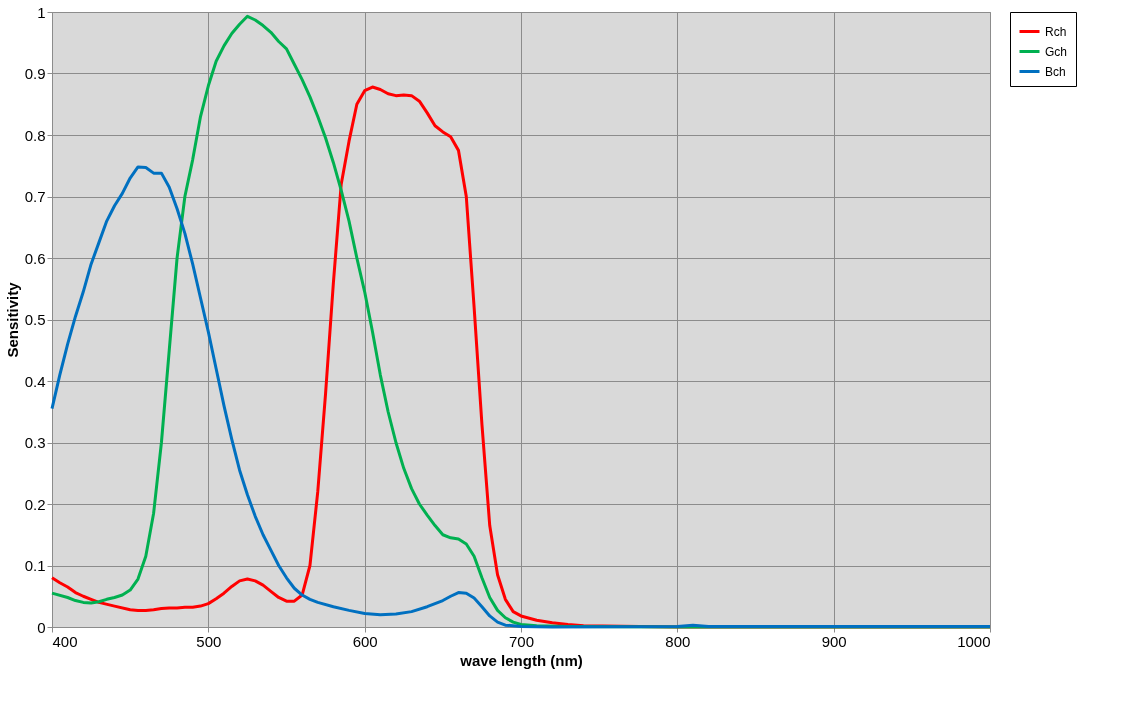  Describe the element at coordinates (974, 641) in the screenshot. I see `x-tick-label: 1000` at that location.